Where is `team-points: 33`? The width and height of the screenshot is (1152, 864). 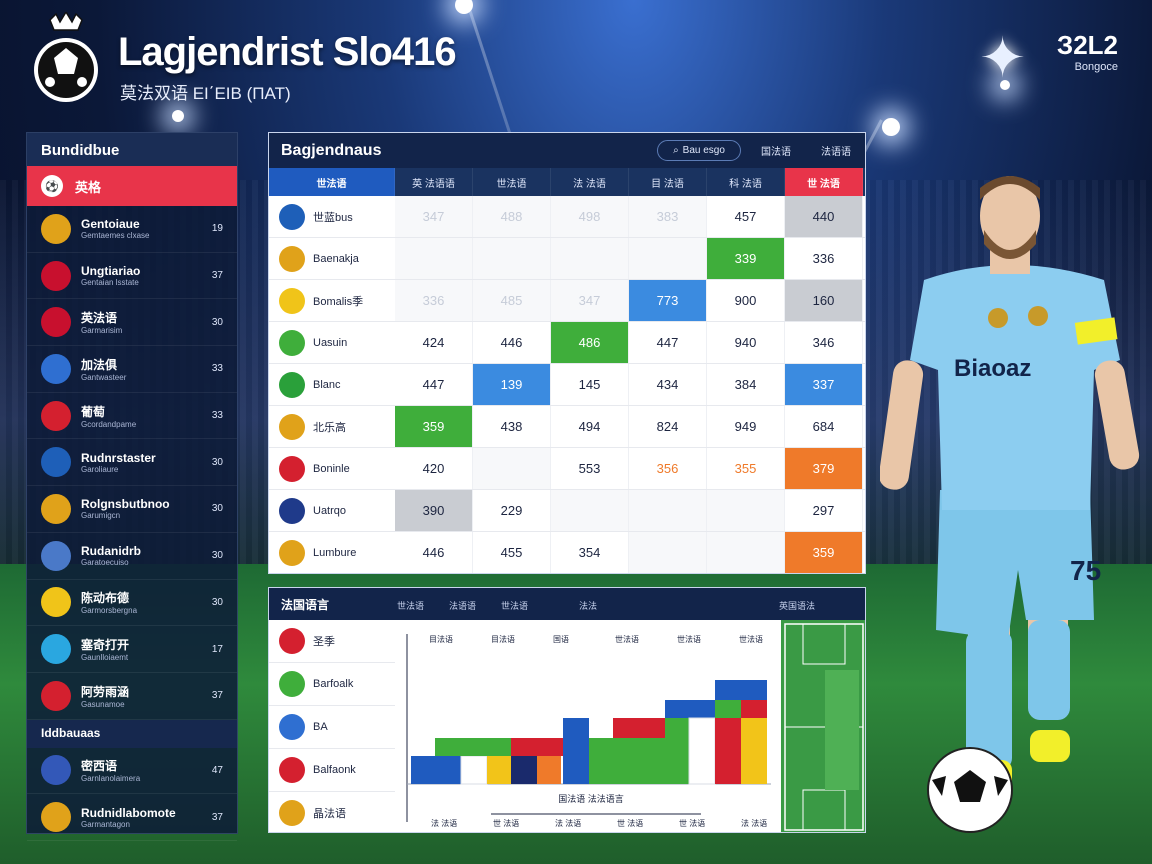 team-points: 33 is located at coordinates (217, 369).